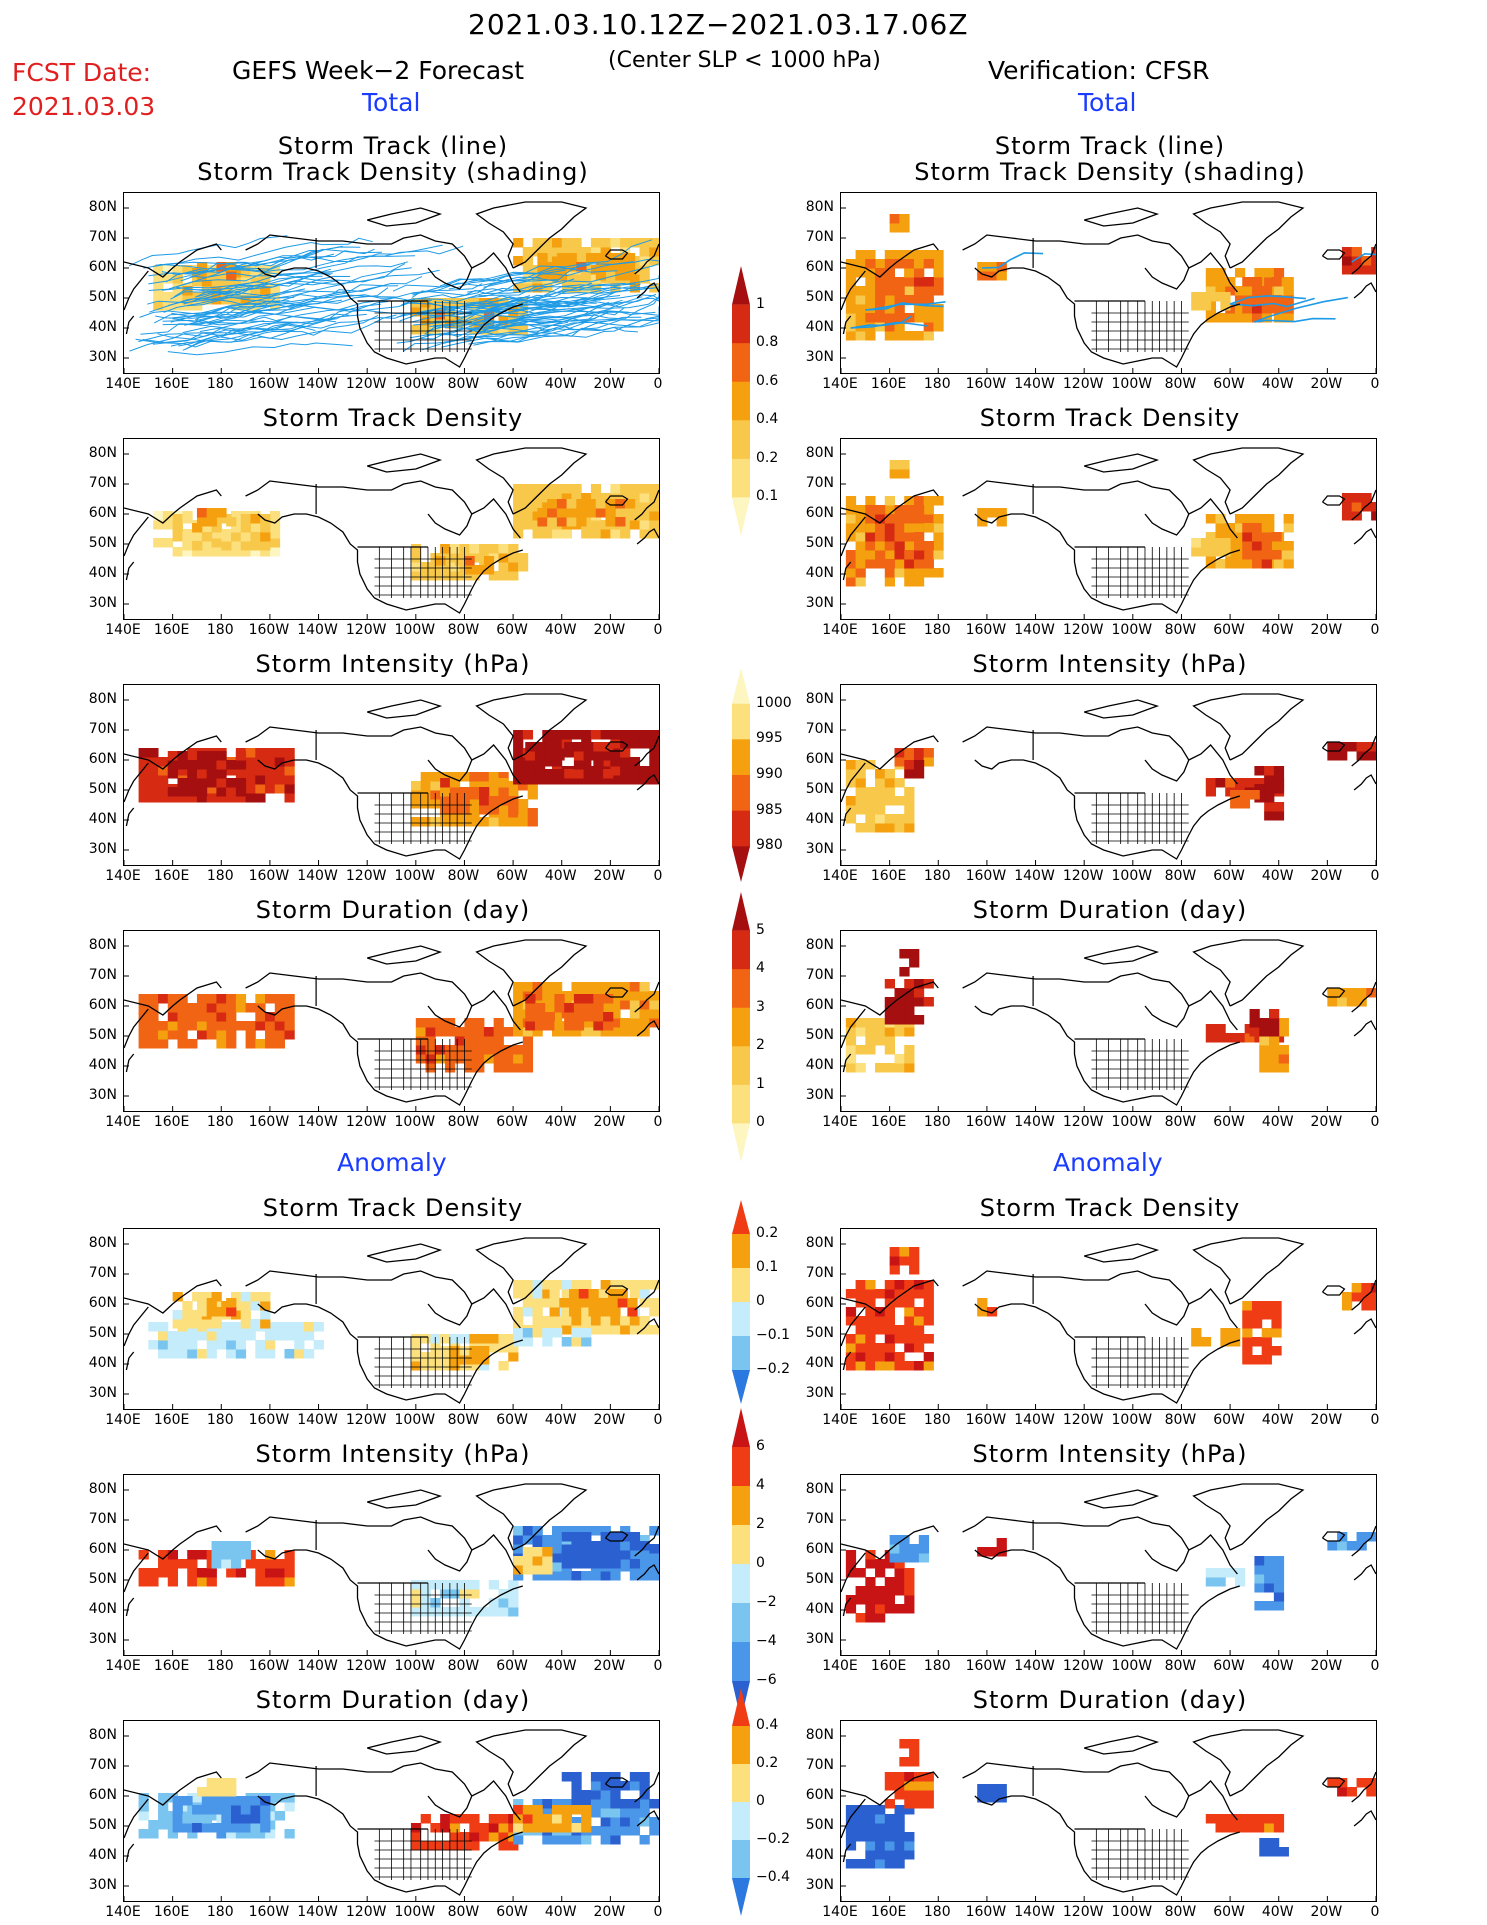 This screenshot has width=1487, height=1925. Describe the element at coordinates (1110, 1454) in the screenshot. I see `right-anom-intensity-title: Storm Intensity (hPa)` at that location.